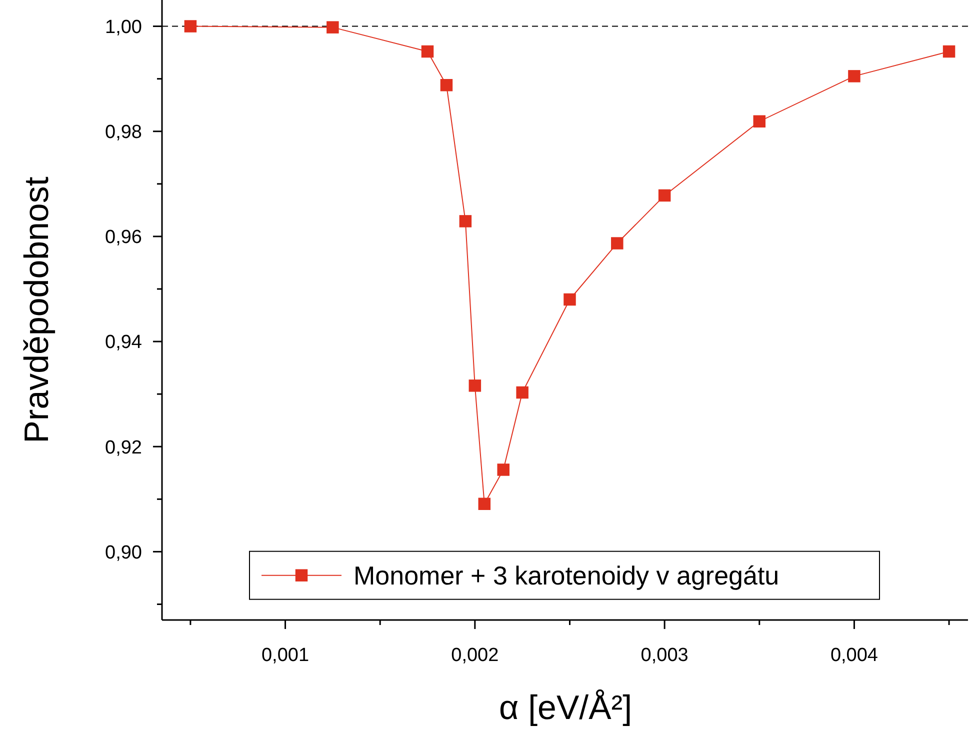 This screenshot has height=729, width=969. What do you see at coordinates (567, 575) in the screenshot?
I see `legend-label: Monomer + 3 karotenoidy v agregátu` at bounding box center [567, 575].